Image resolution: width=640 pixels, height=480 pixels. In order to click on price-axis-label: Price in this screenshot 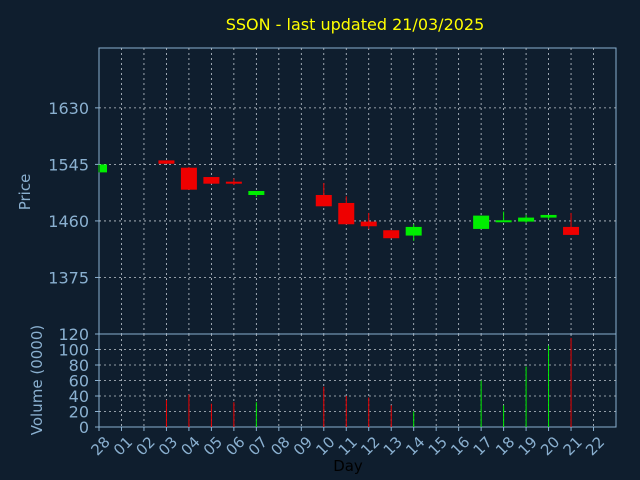, I will do `click(25, 192)`.